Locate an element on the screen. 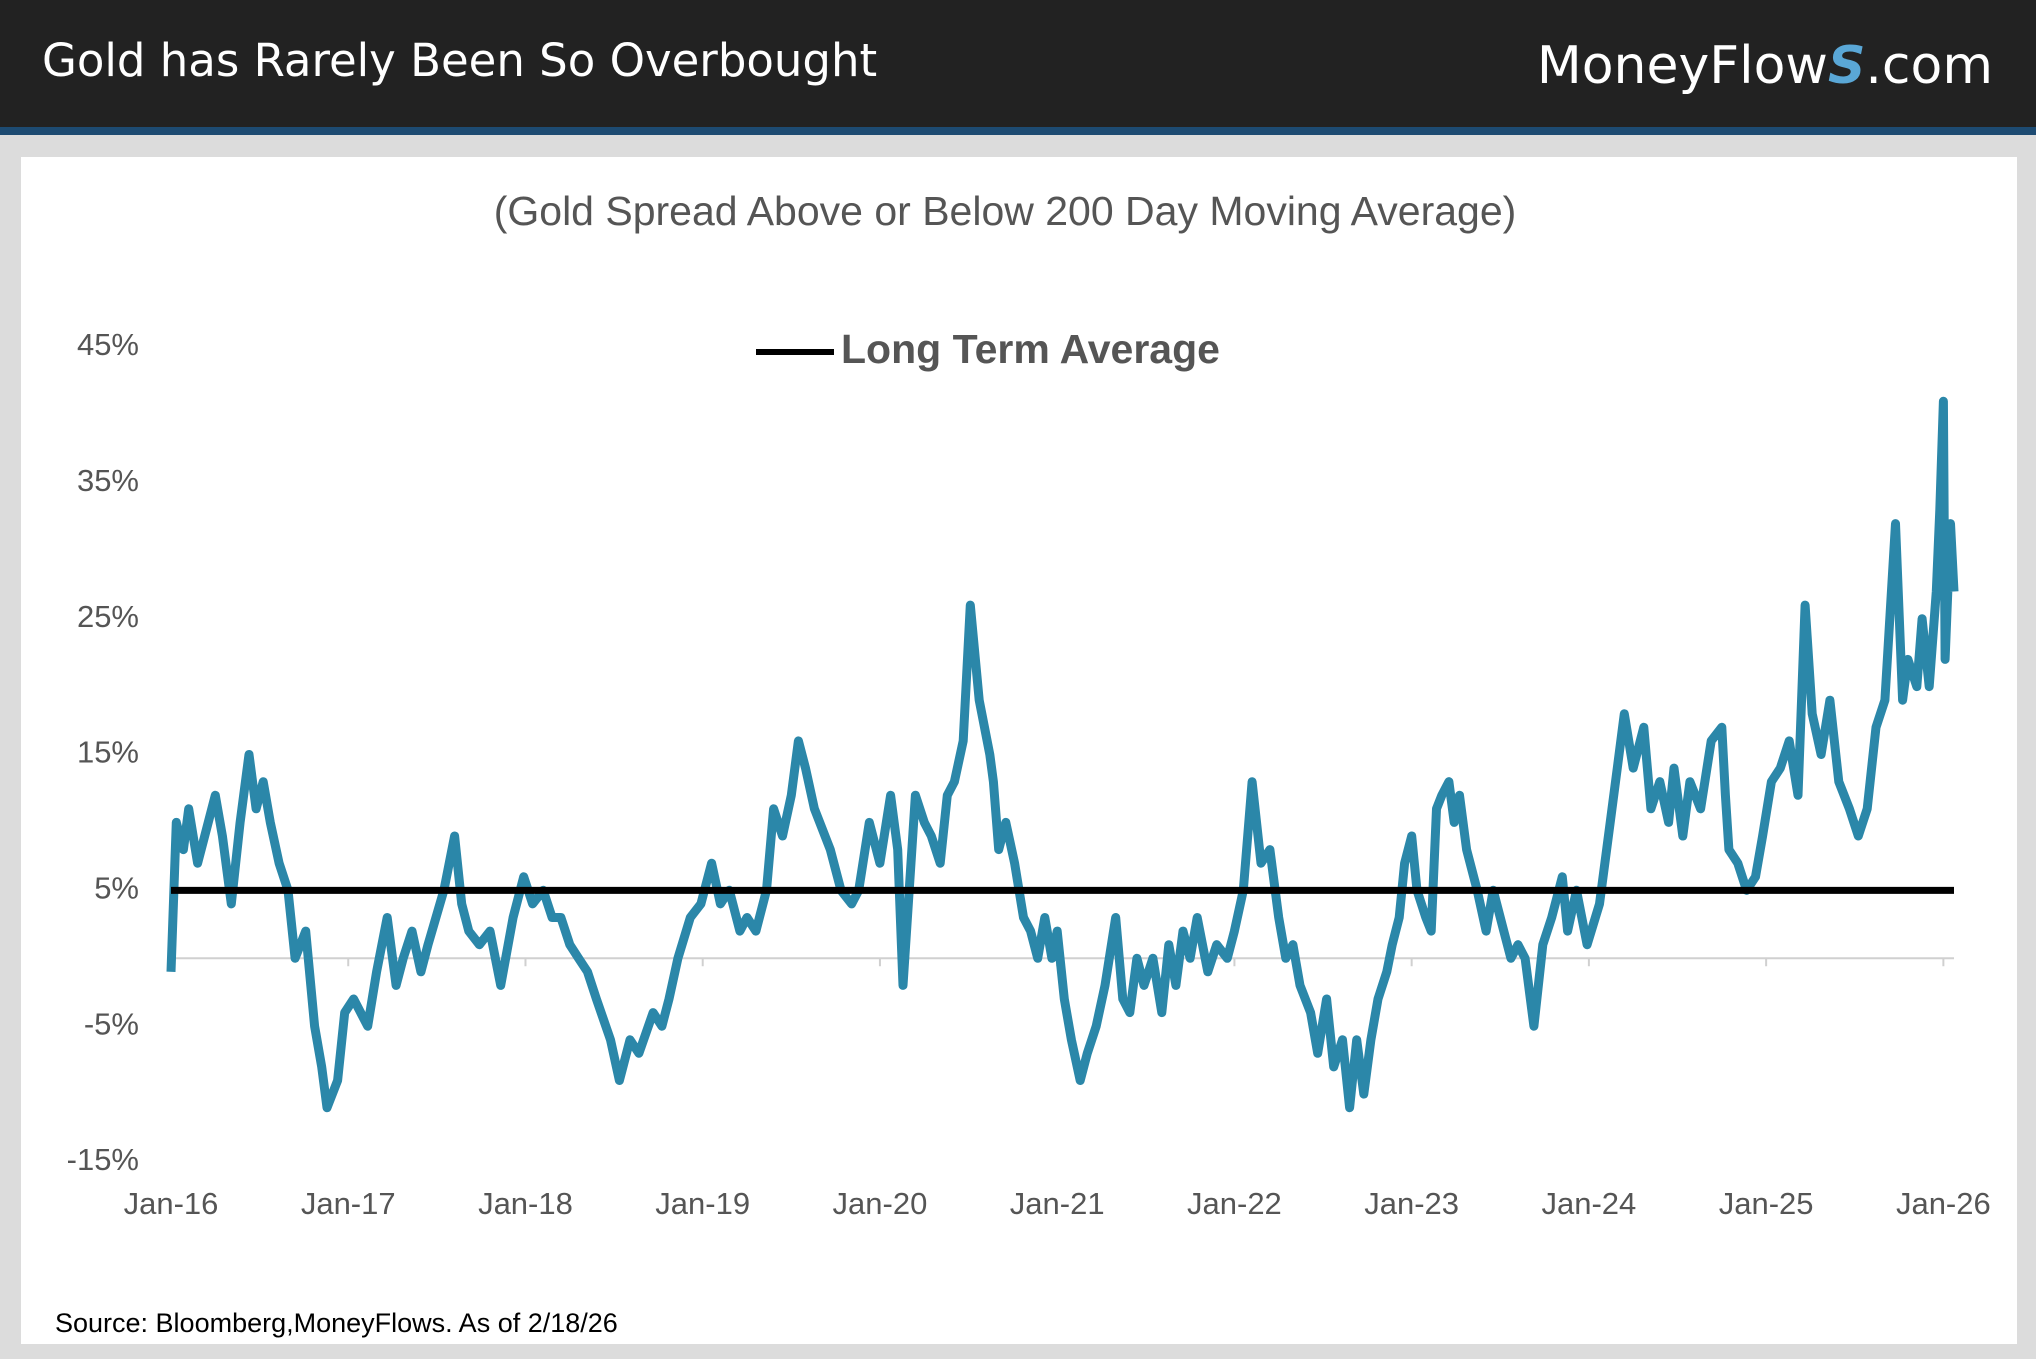 This screenshot has width=2036, height=1359. logo-mark: S is located at coordinates (1846, 66).